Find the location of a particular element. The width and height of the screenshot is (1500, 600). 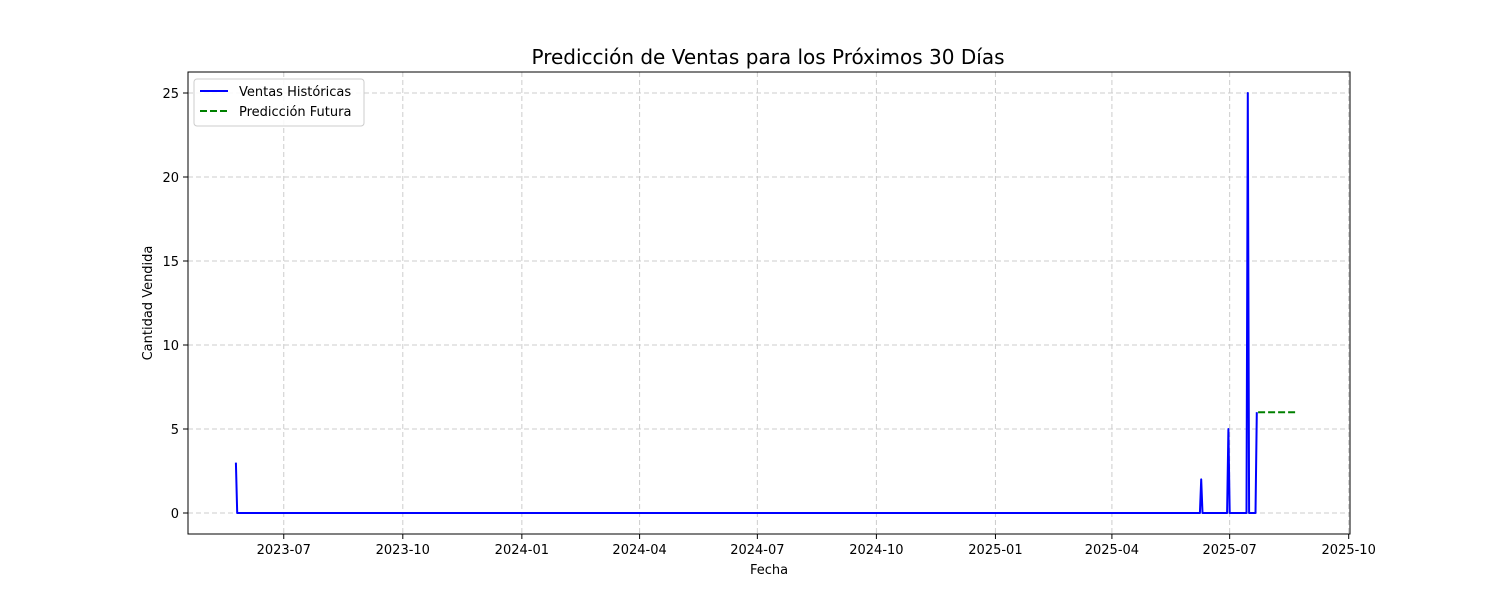

y-tick-label: 5 is located at coordinates (175, 430).